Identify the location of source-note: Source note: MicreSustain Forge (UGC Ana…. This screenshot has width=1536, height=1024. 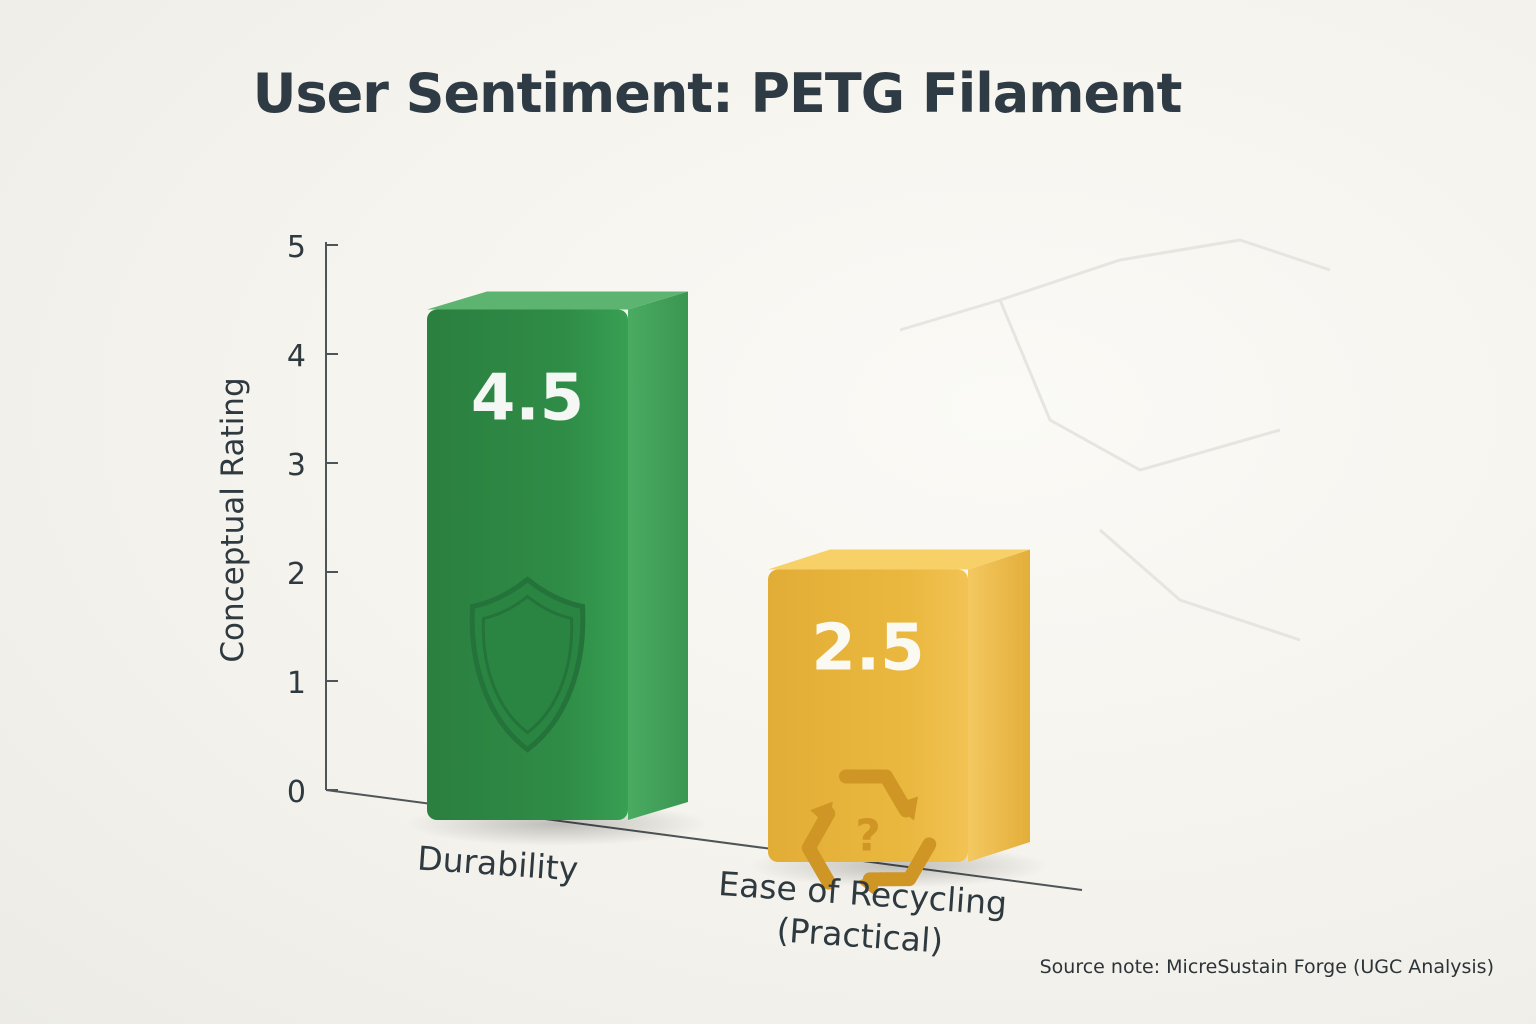
(1266, 967).